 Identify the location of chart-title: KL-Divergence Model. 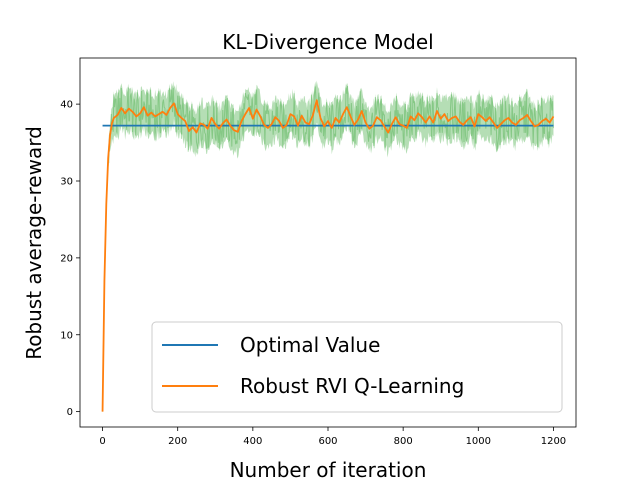
(327, 42).